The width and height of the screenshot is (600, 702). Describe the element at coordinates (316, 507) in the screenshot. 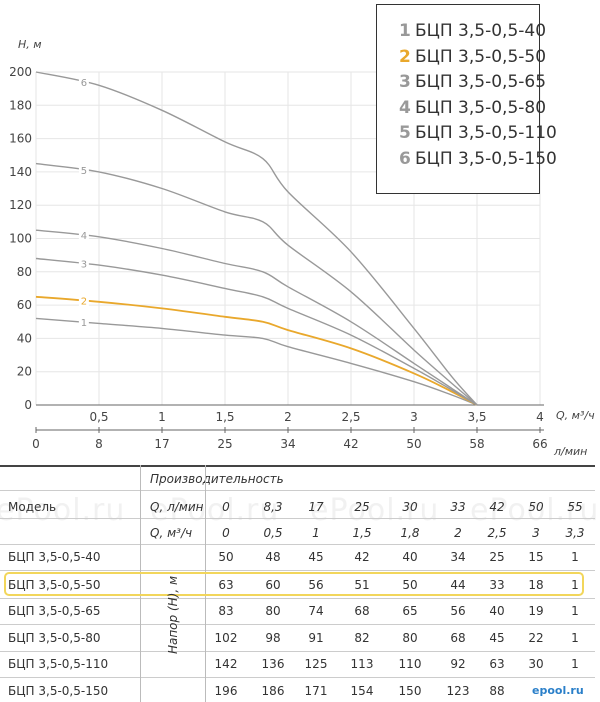

I see `lmin-cell: 17` at that location.